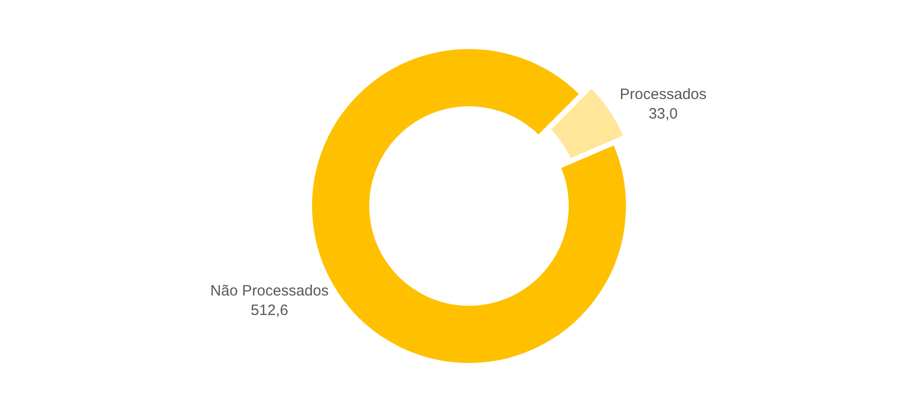  I want to click on data-label: 33,0, so click(663, 114).